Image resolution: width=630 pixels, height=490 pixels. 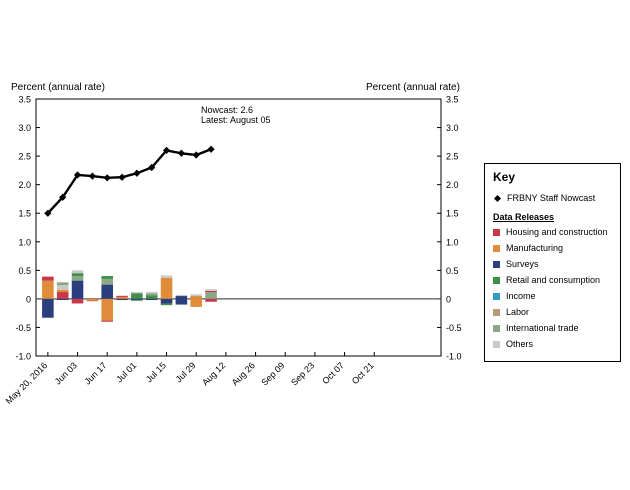 What do you see at coordinates (24, 214) in the screenshot?
I see `y-tick-label-left: 1.5` at bounding box center [24, 214].